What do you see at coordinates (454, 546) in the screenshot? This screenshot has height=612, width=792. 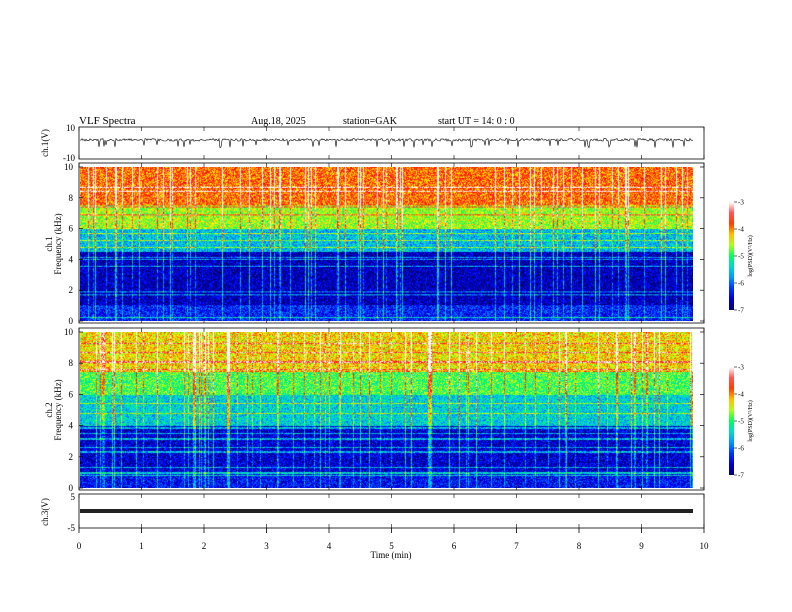 I see `x-tick-label: 6` at bounding box center [454, 546].